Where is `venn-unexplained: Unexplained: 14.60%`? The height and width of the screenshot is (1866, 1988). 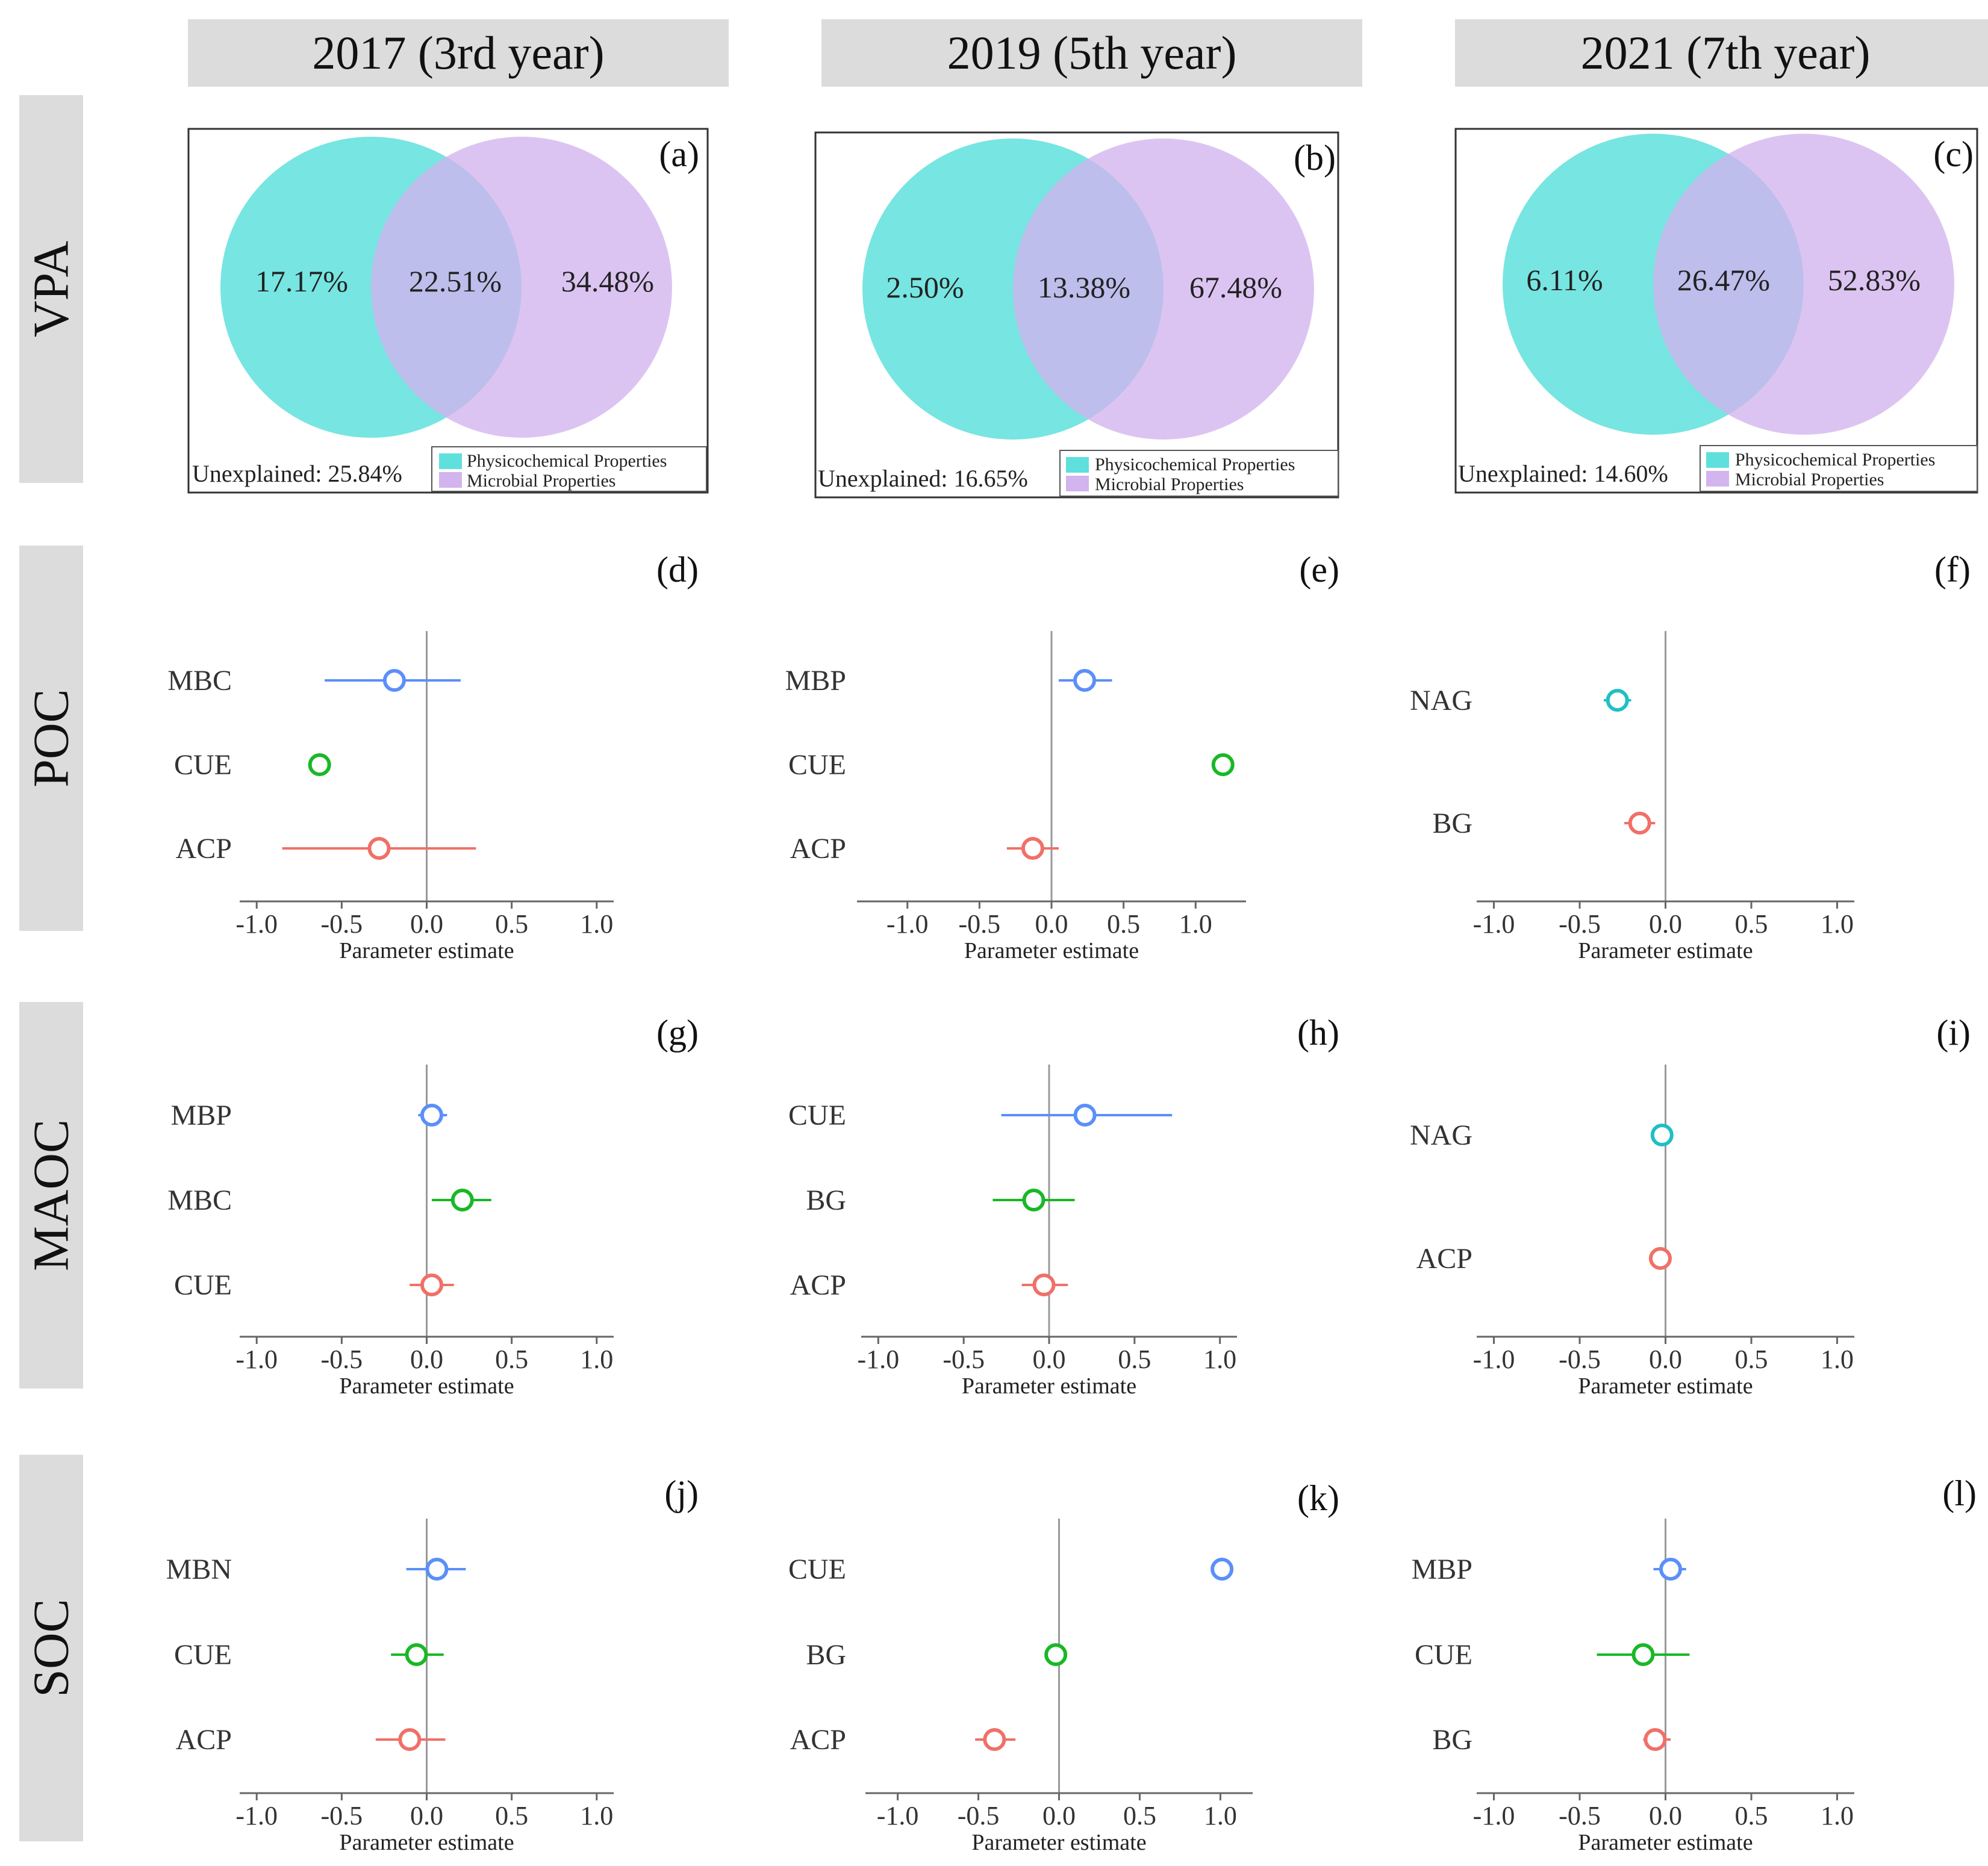
venn-unexplained: Unexplained: 14.60% is located at coordinates (1563, 473).